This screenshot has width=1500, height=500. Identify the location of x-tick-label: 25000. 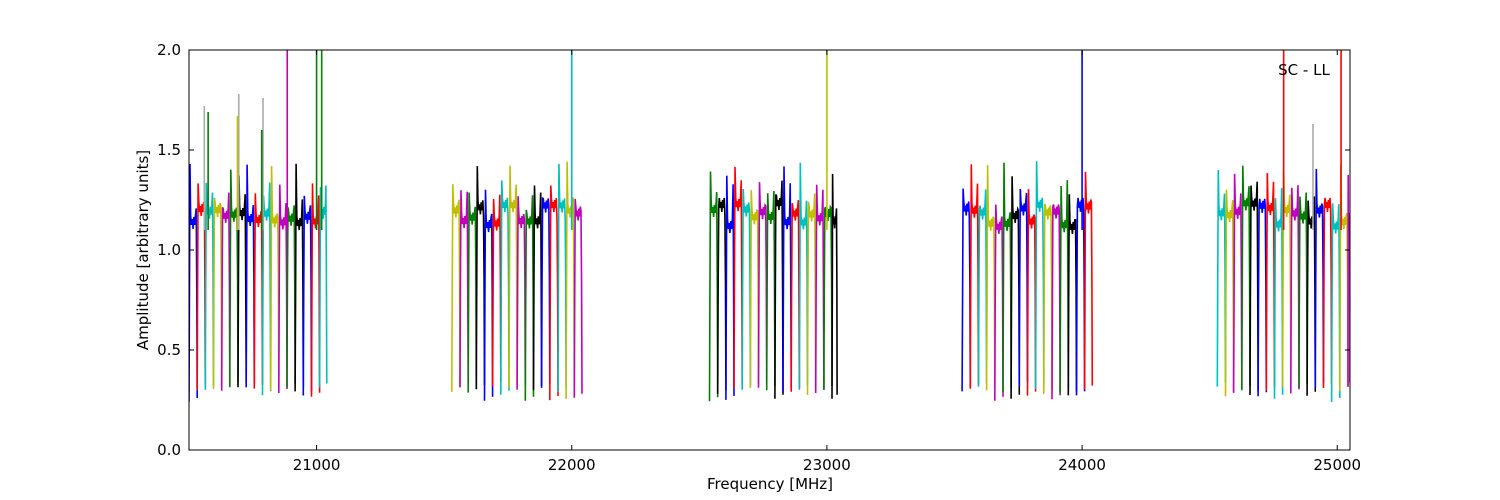
(1337, 465).